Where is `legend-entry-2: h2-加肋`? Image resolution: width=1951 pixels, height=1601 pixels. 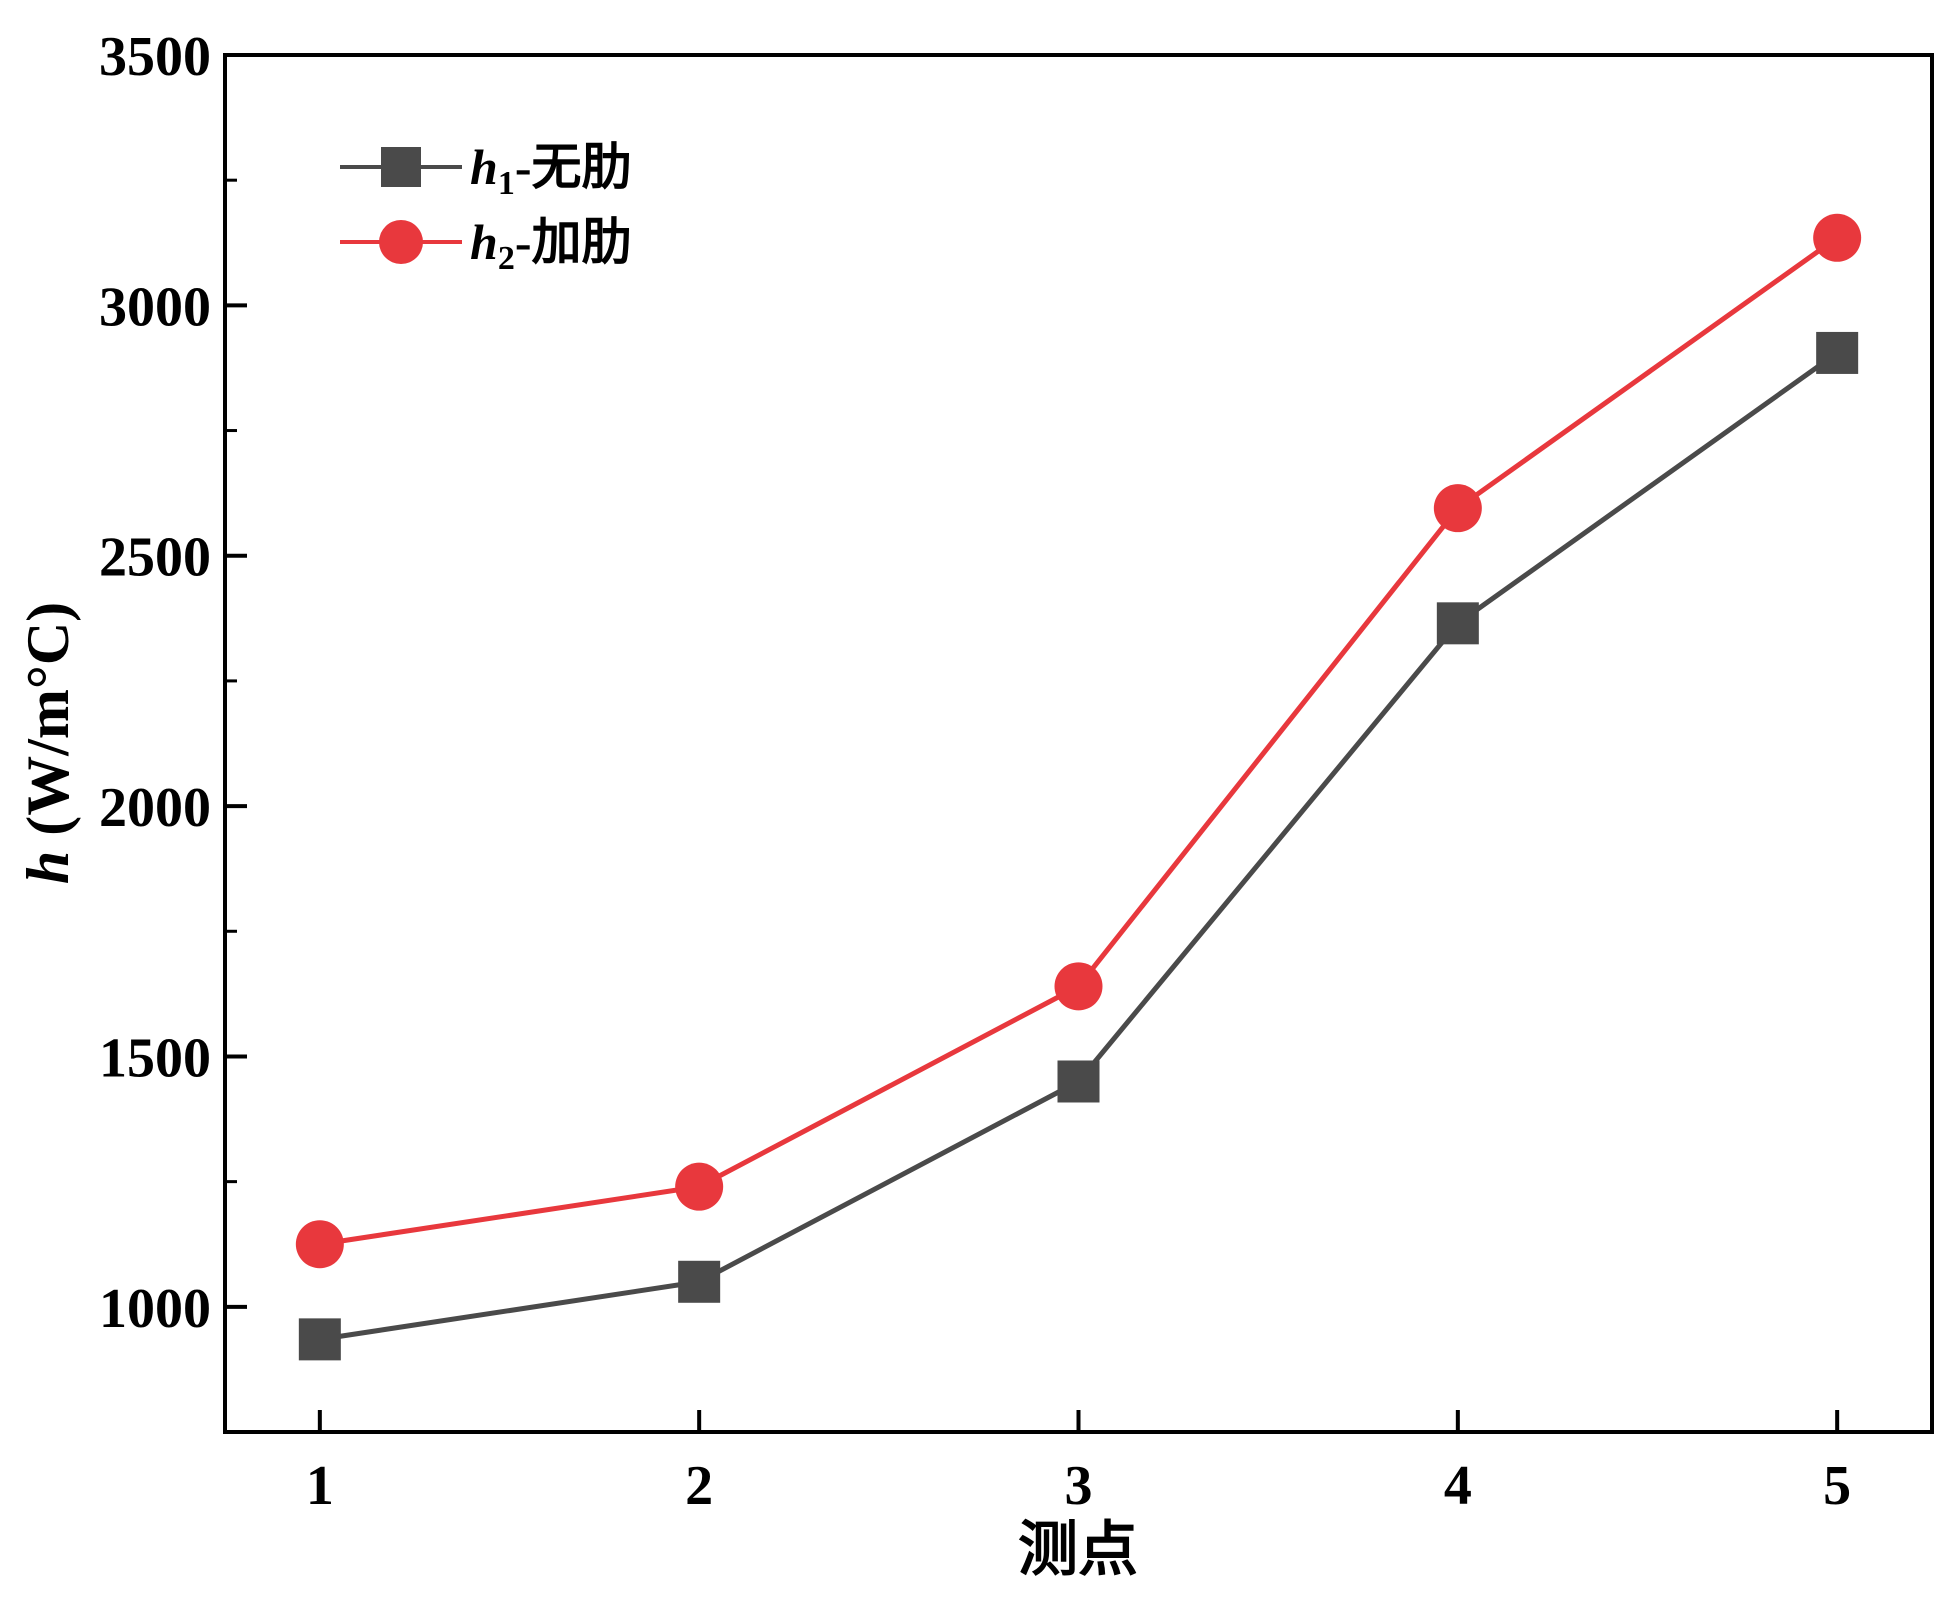
legend-entry-2: h2-加肋 is located at coordinates (485, 245).